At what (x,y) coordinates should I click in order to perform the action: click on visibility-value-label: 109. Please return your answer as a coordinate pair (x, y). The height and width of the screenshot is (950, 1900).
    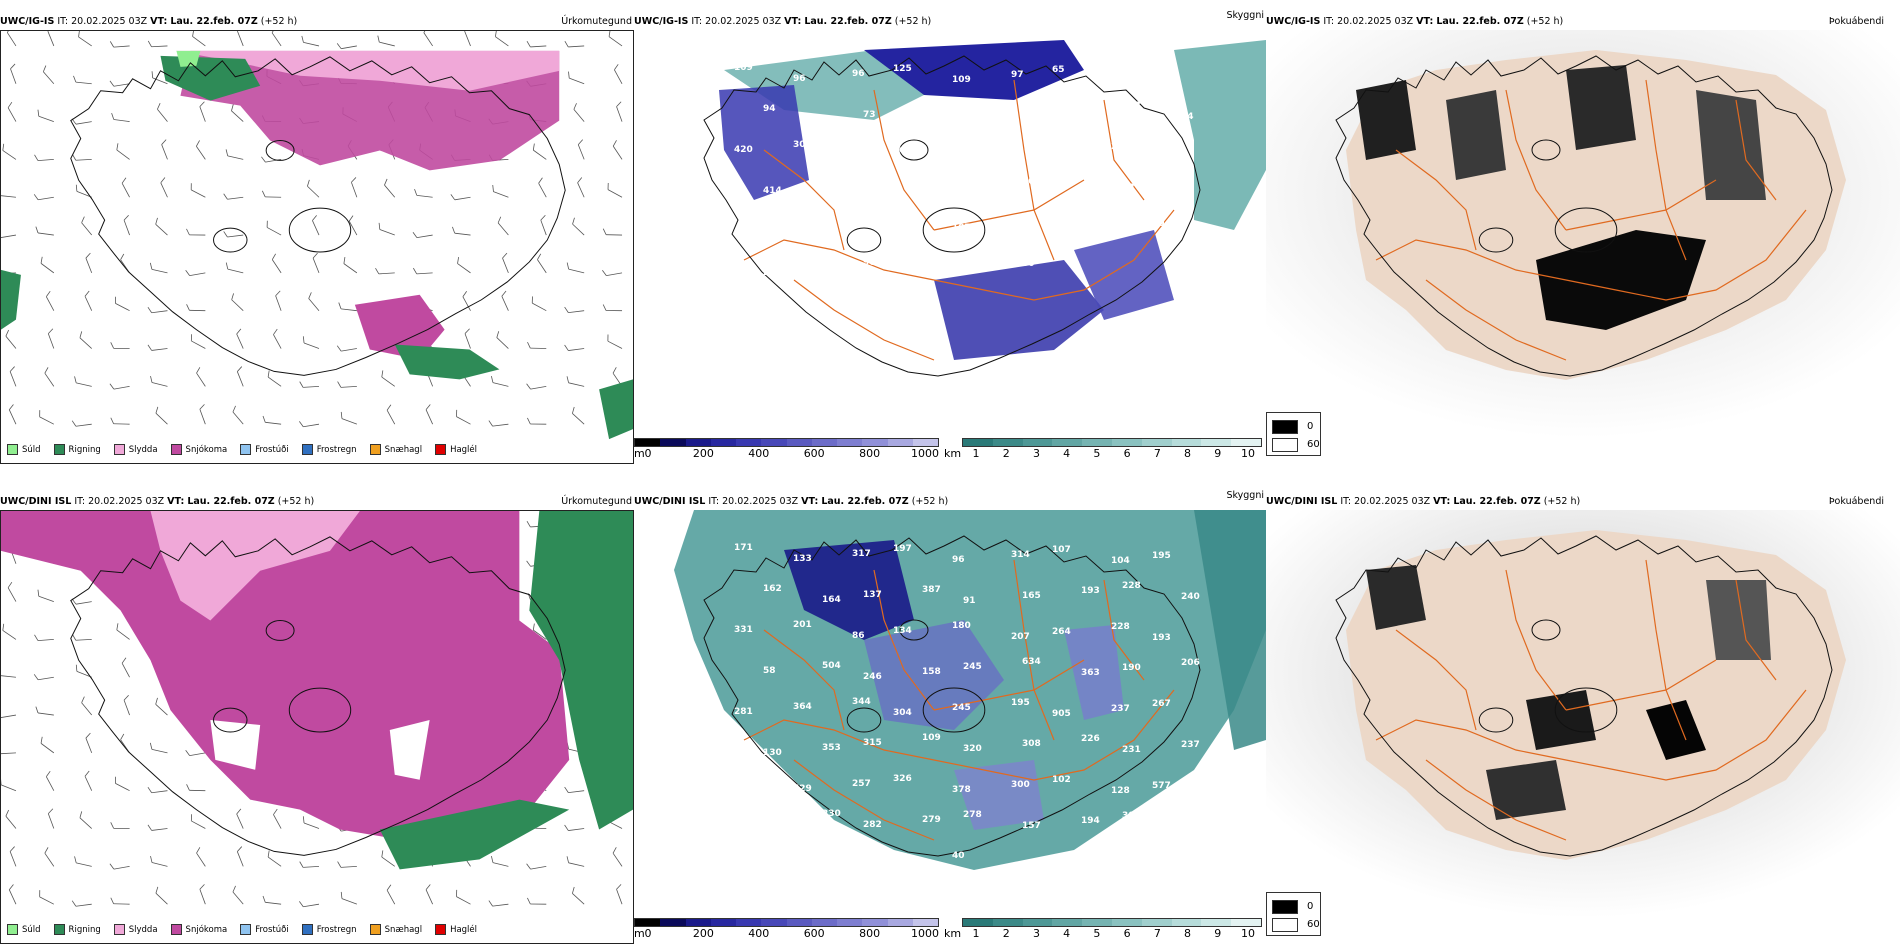
    Looking at the image, I should click on (961, 80).